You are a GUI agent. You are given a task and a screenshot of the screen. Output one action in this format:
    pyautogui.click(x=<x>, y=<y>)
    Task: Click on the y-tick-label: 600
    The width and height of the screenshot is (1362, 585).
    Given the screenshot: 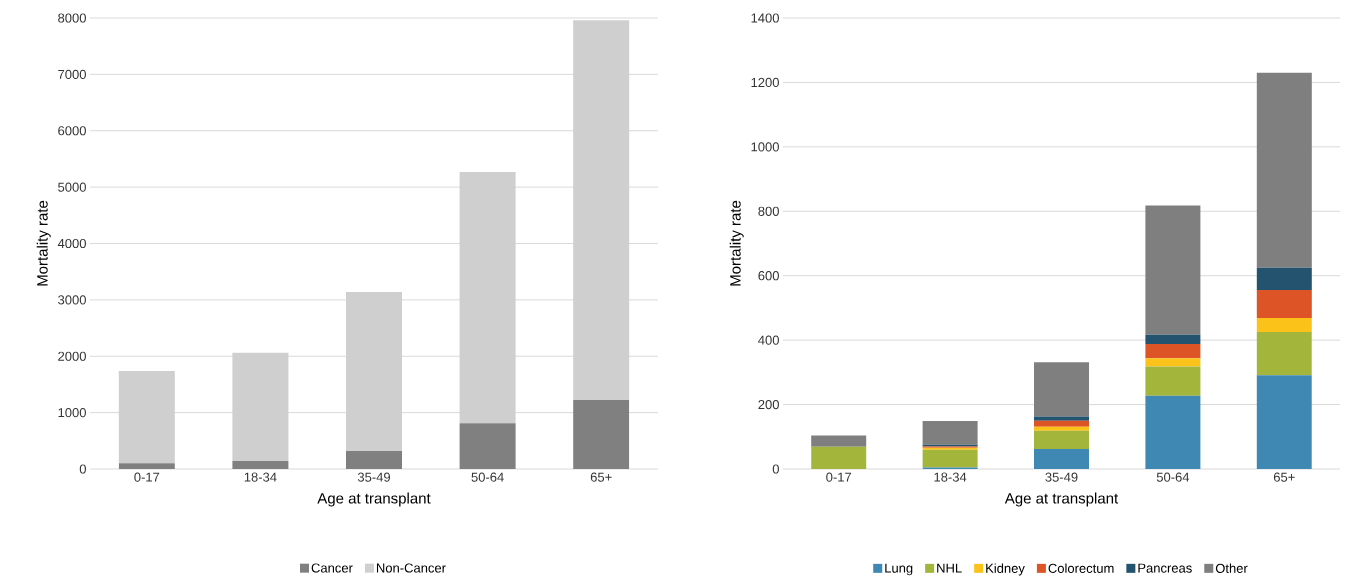 What is the action you would take?
    pyautogui.click(x=768, y=276)
    